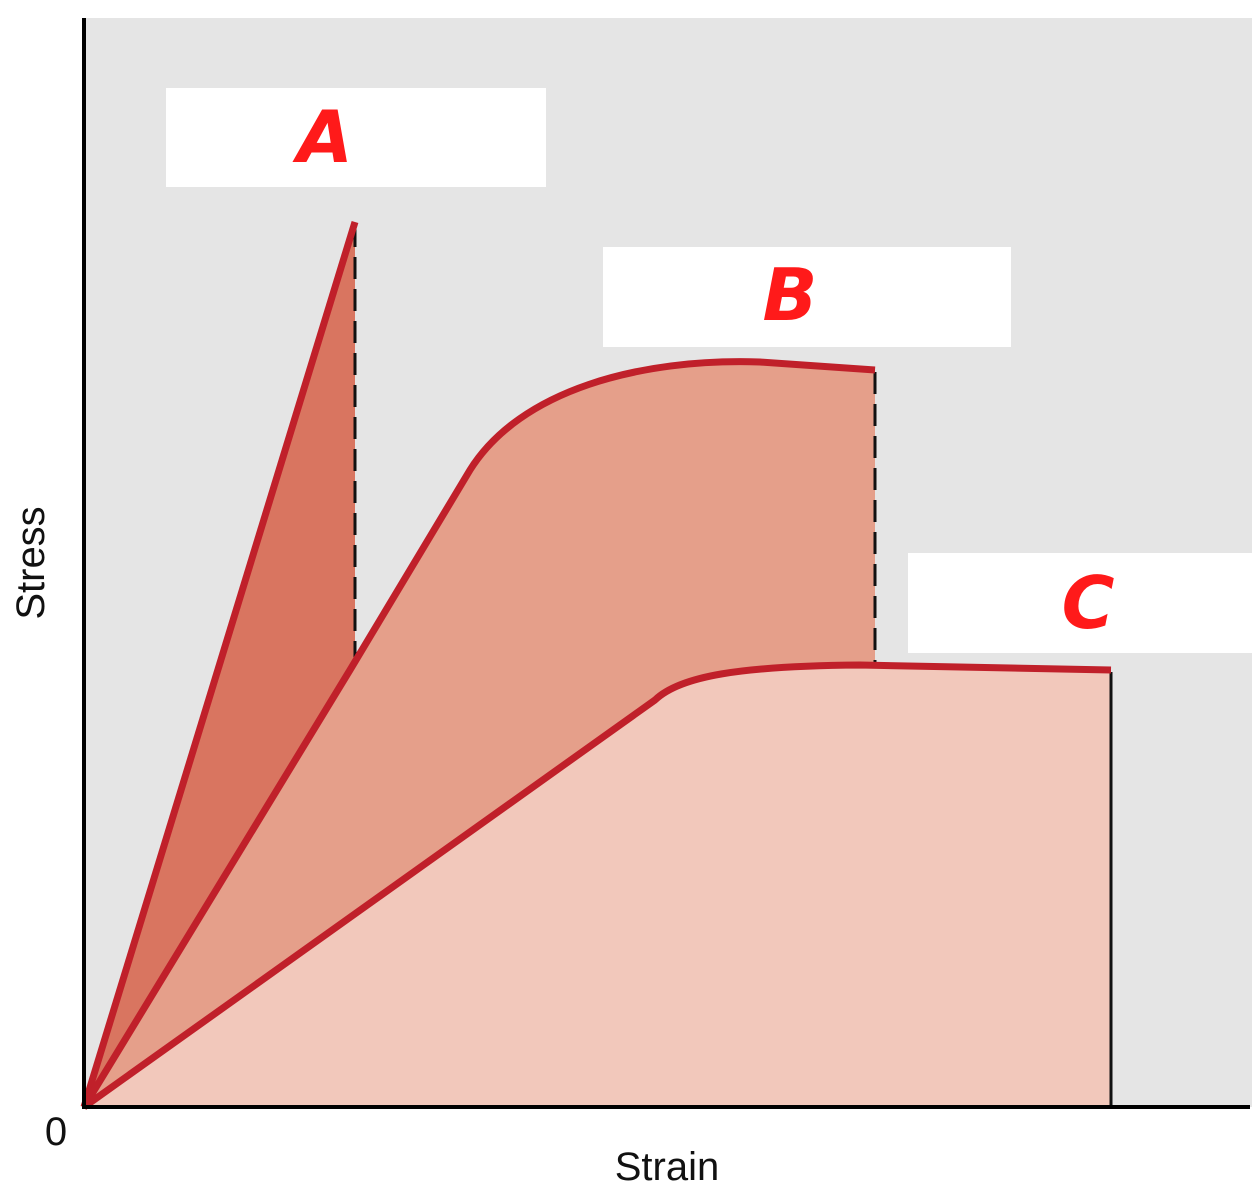 The width and height of the screenshot is (1252, 1200). What do you see at coordinates (1088, 603) in the screenshot?
I see `label-c: C` at bounding box center [1088, 603].